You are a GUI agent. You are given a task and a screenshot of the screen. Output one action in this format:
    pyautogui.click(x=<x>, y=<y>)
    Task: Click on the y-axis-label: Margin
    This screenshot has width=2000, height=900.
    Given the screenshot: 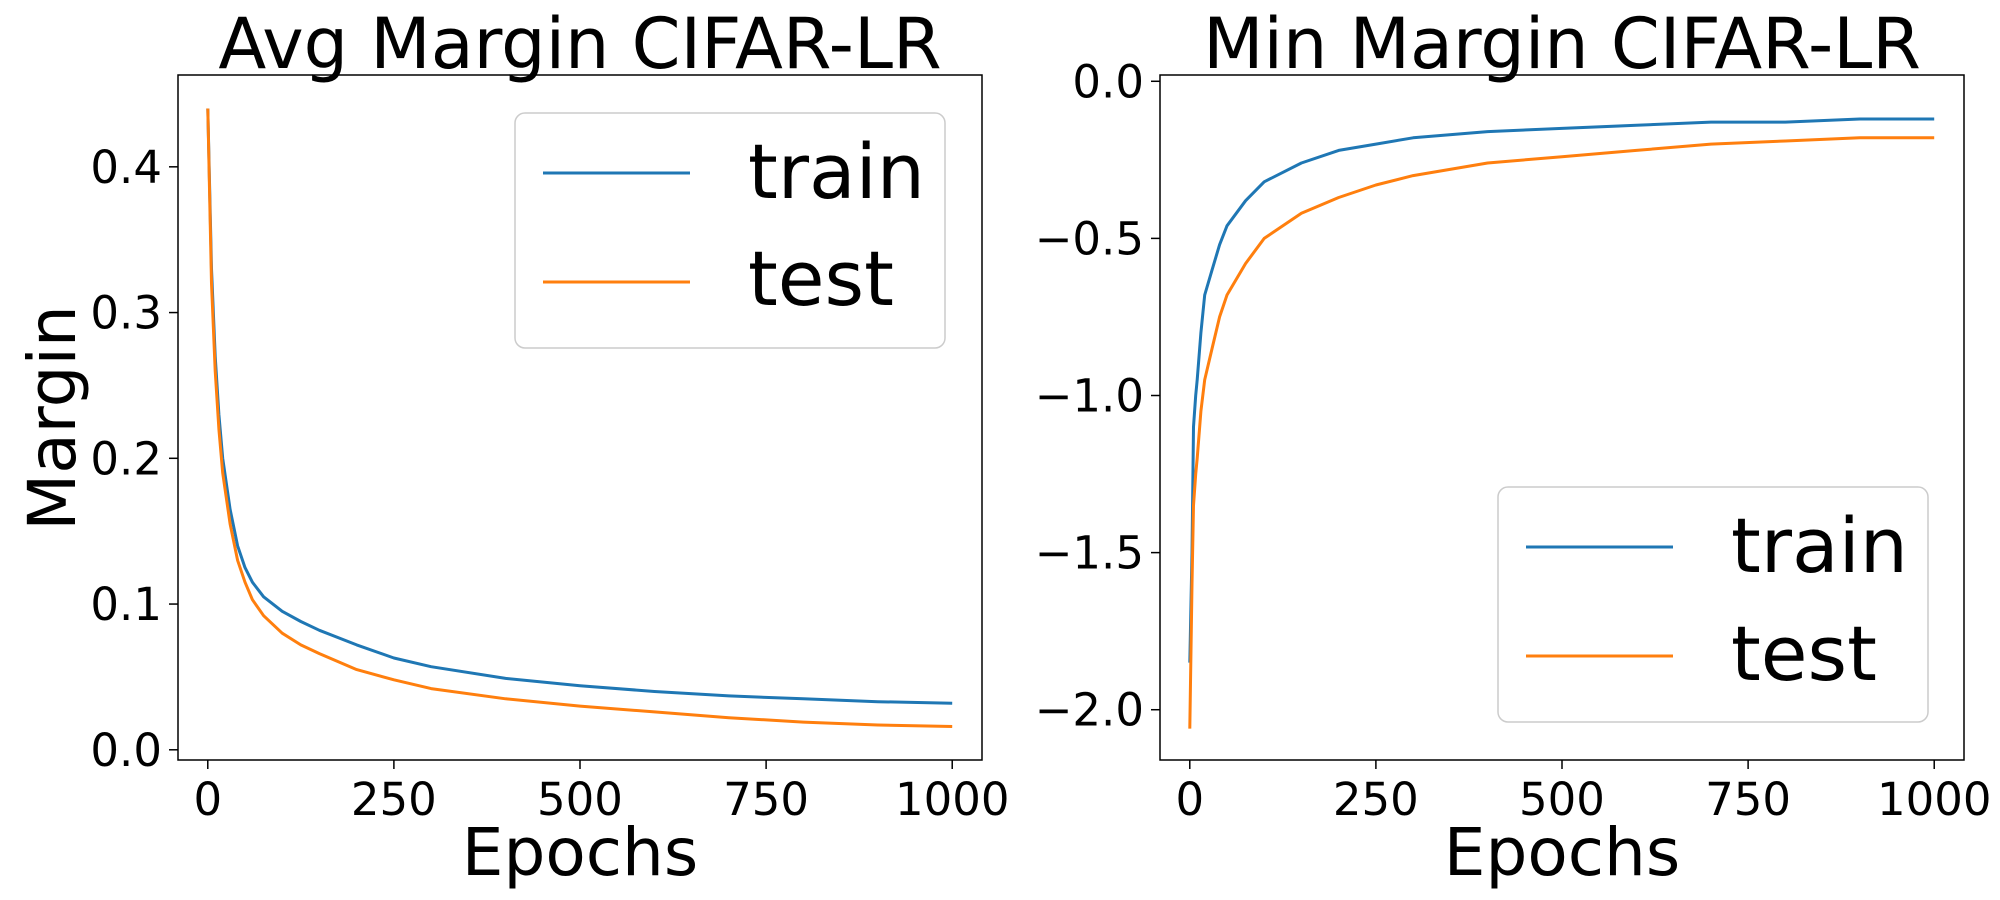 What is the action you would take?
    pyautogui.click(x=52, y=417)
    